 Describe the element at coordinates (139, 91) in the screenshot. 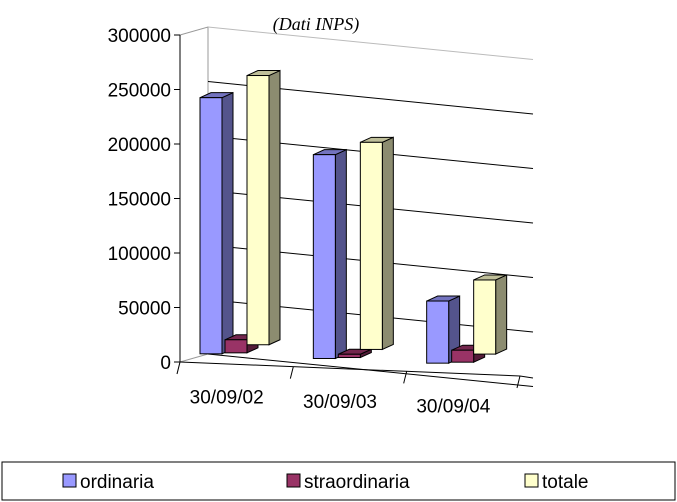

I see `y-tick-label: 250000` at that location.